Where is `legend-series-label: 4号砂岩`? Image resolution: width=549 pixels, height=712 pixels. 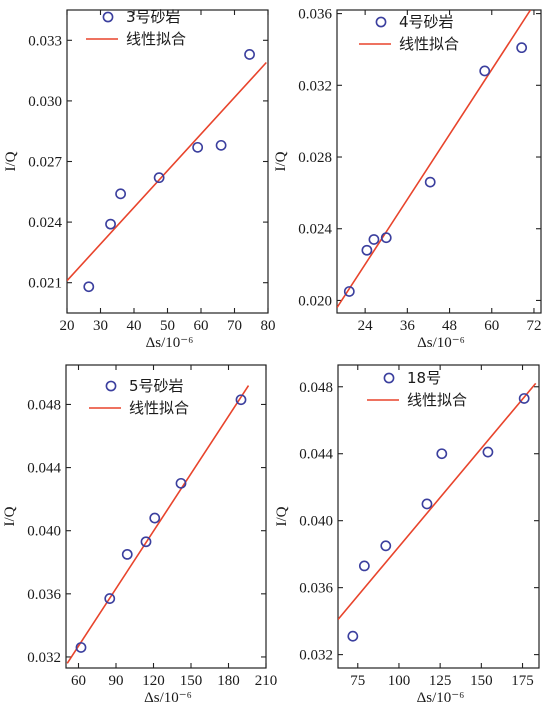
legend-series-label: 4号砂岩 is located at coordinates (426, 22).